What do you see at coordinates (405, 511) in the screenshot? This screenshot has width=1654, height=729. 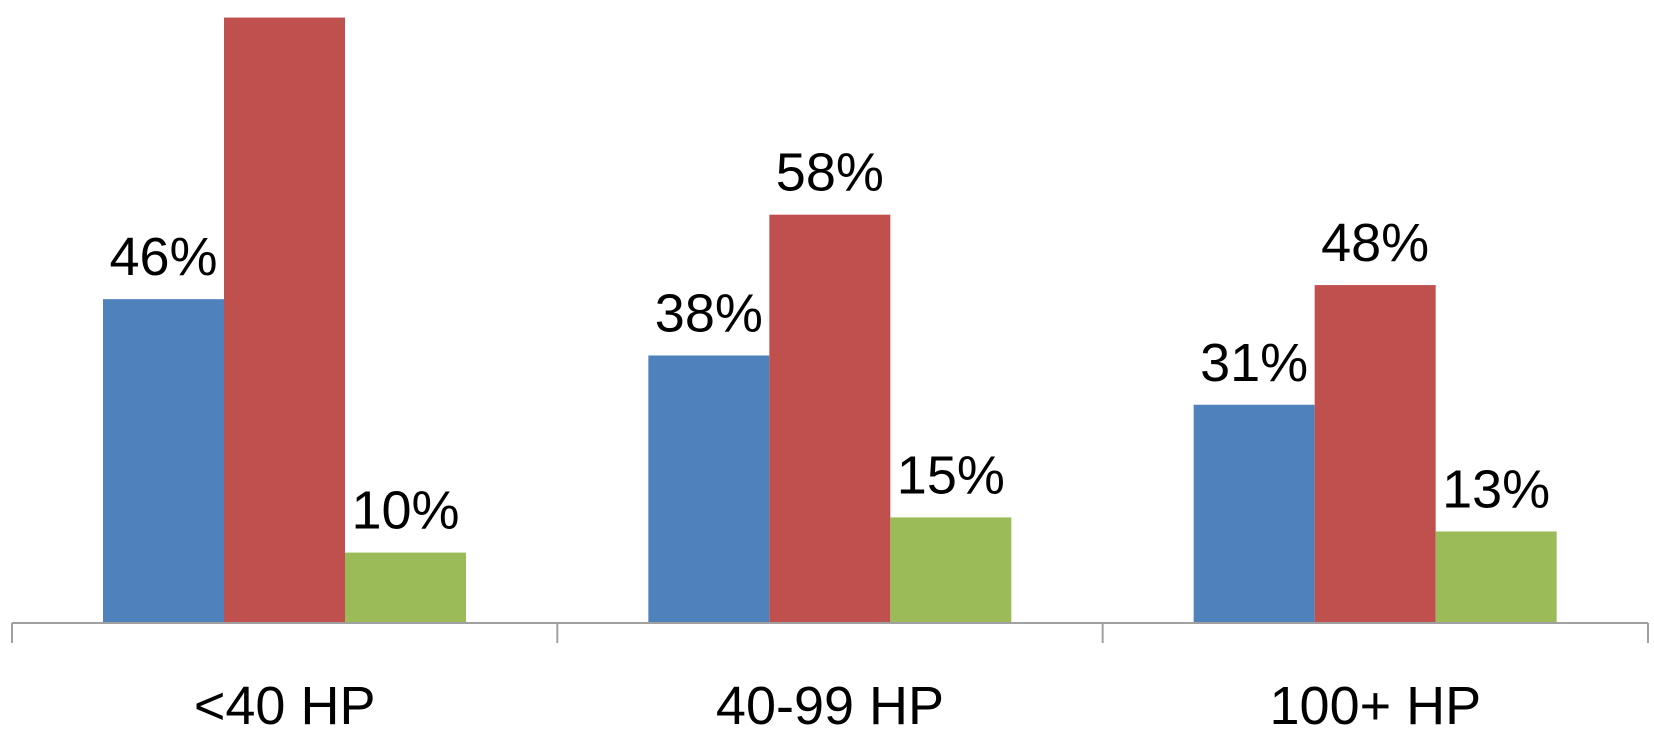 I see `data-label-series-3-0: 10%` at bounding box center [405, 511].